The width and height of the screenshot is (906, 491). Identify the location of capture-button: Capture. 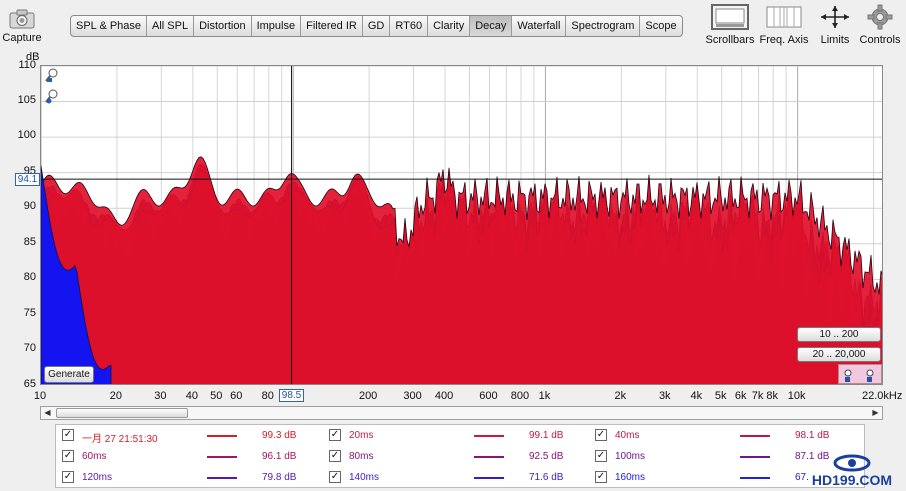
(22, 26).